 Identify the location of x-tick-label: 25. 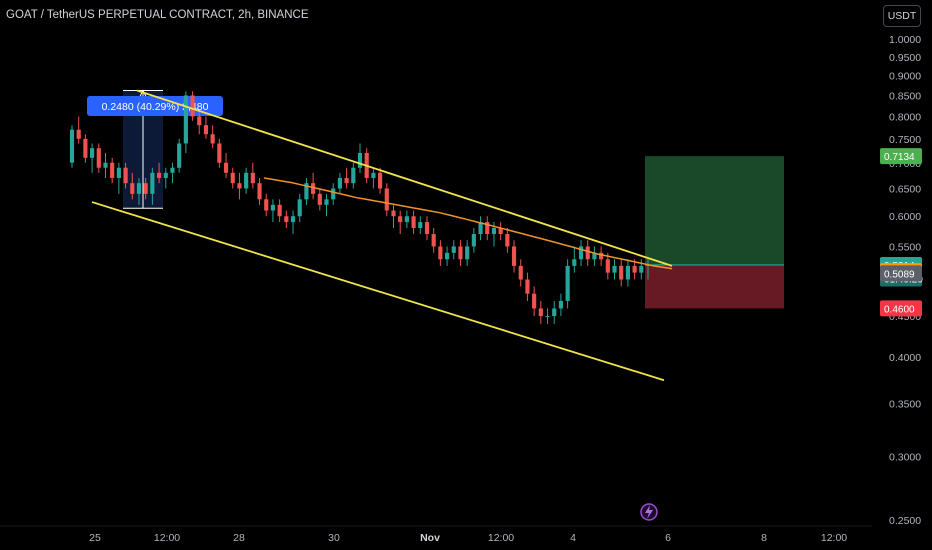
(95, 538).